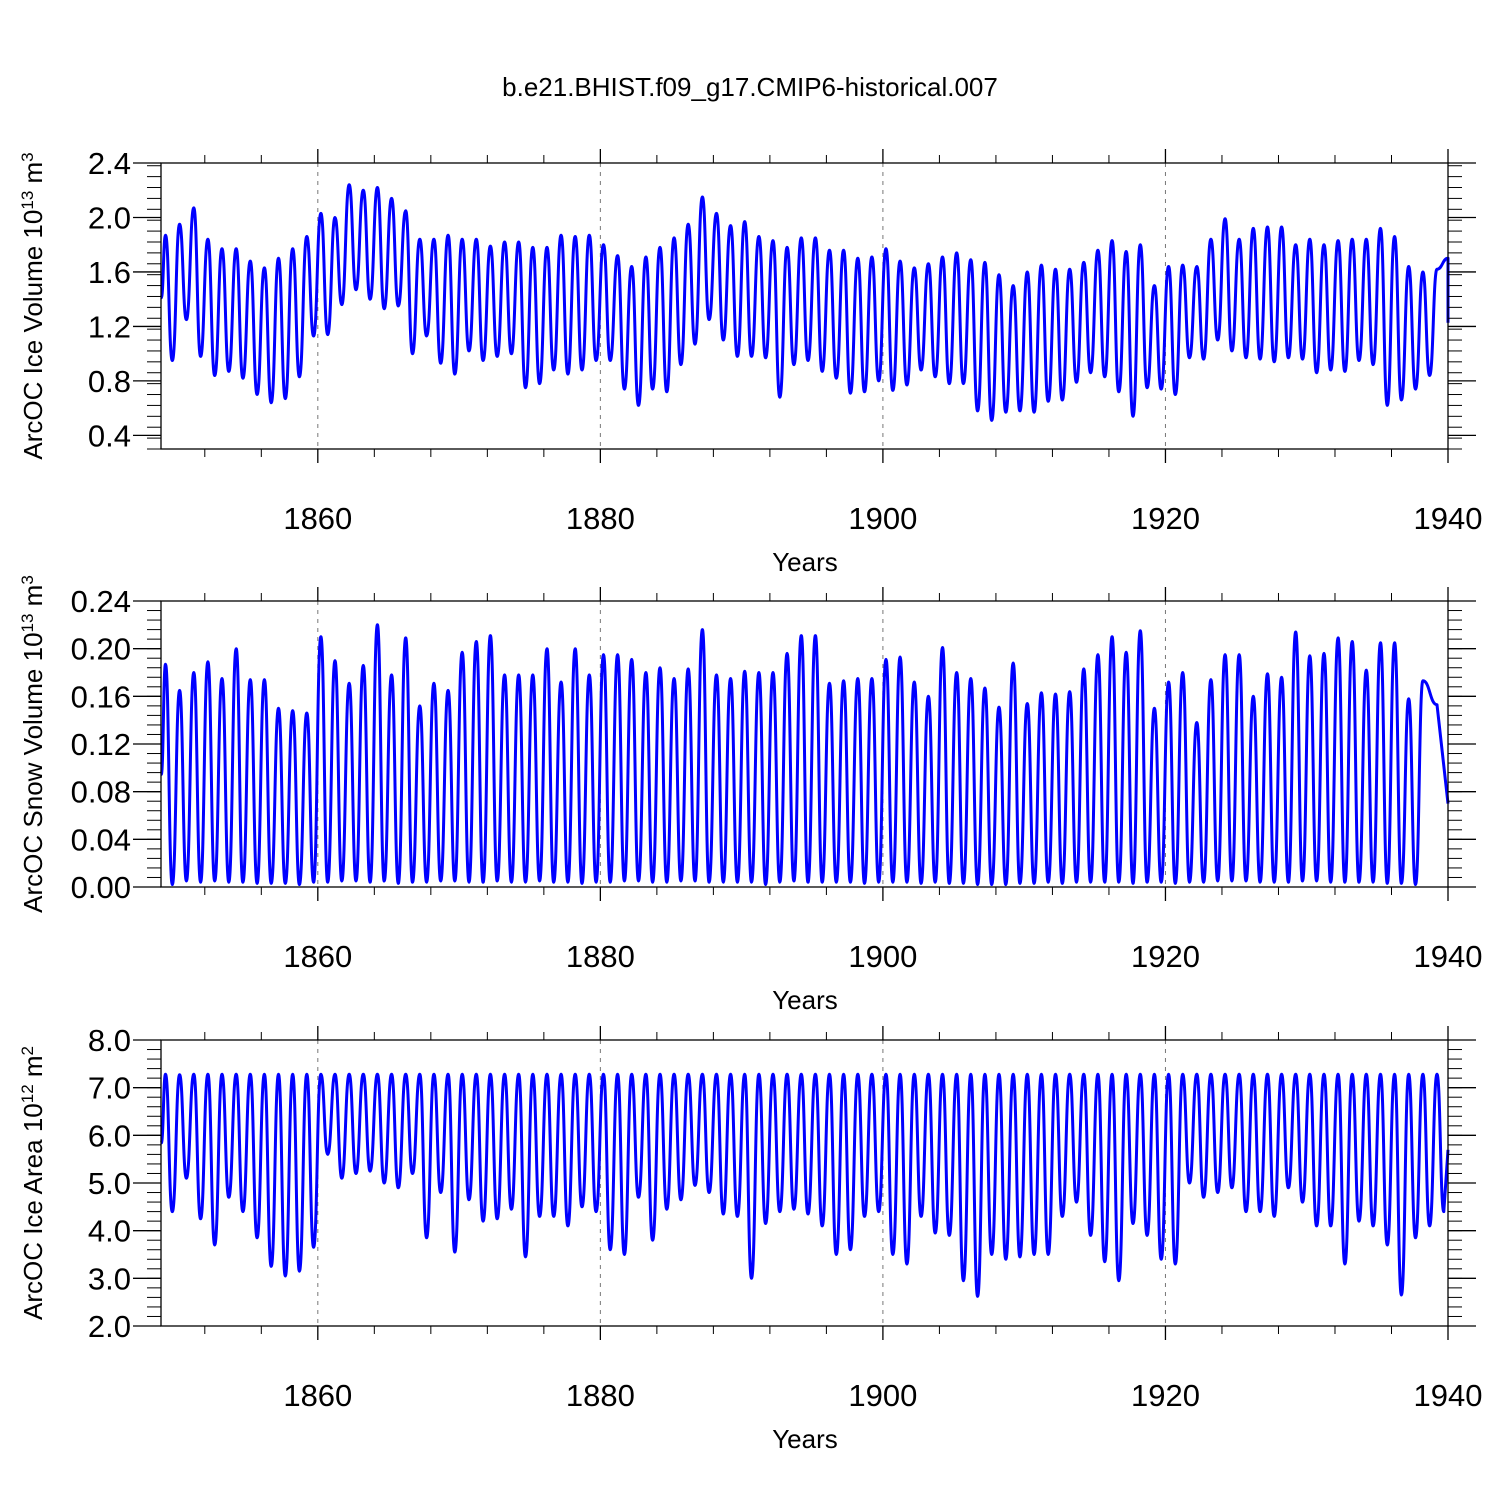  Describe the element at coordinates (27, 1093) in the screenshot. I see `y-axis-label-exponent: 12` at that location.